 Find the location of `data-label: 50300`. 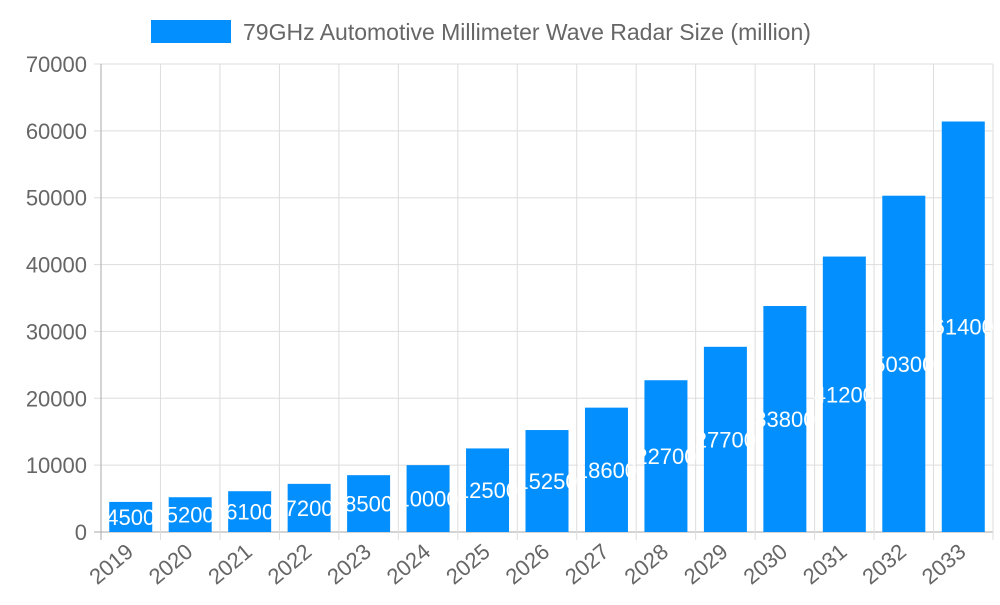

data-label: 50300 is located at coordinates (903, 364).